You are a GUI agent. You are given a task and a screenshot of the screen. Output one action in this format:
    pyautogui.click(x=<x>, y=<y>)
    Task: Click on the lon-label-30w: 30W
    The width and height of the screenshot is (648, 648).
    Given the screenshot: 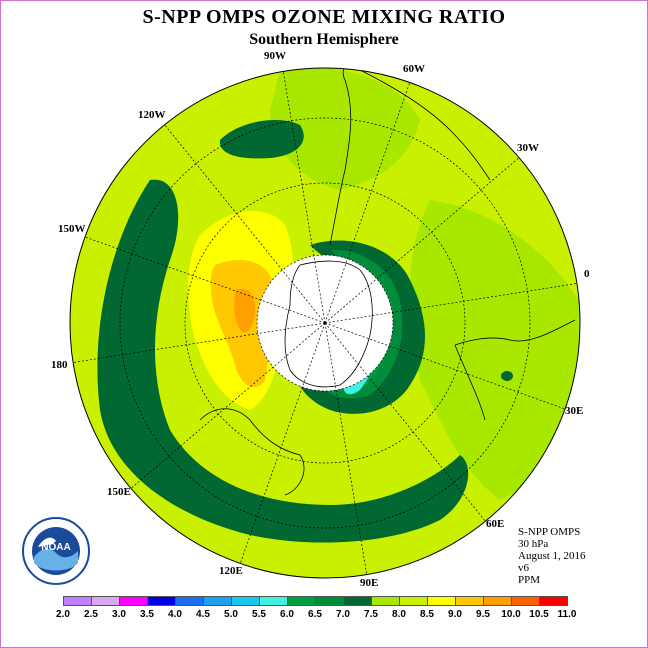 What is the action you would take?
    pyautogui.click(x=528, y=148)
    